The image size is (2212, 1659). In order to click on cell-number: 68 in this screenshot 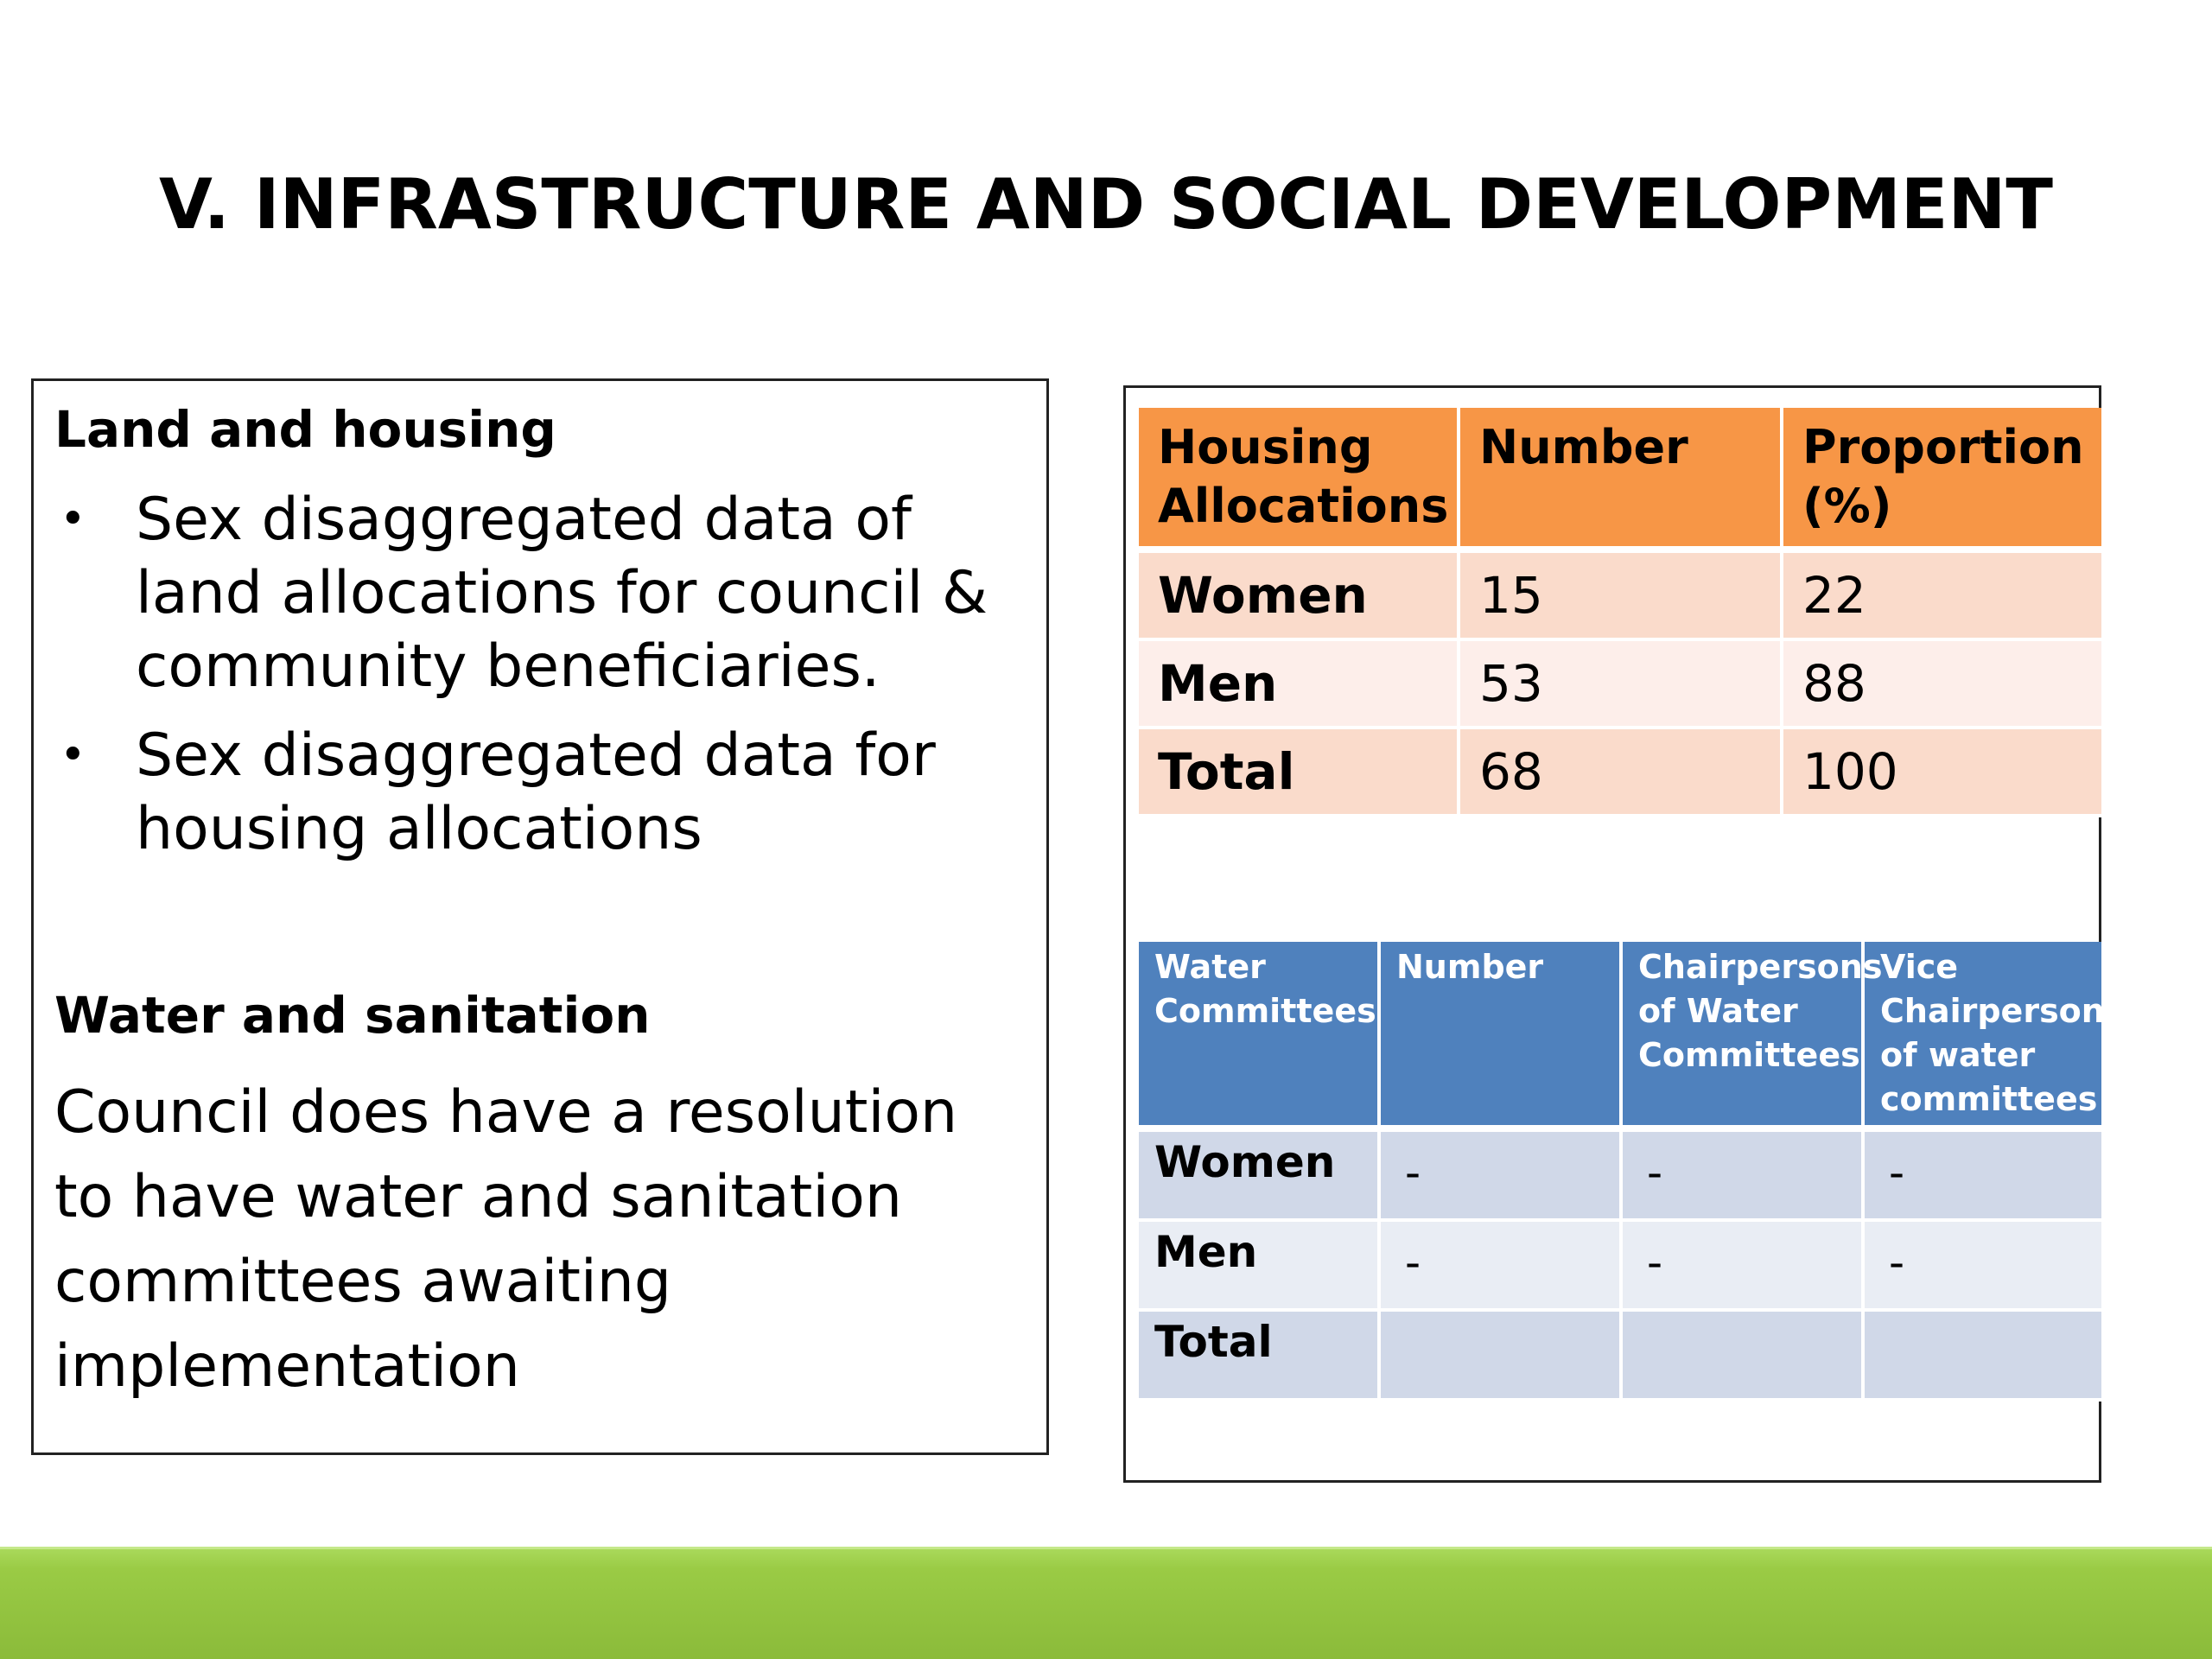, I will do `click(1621, 773)`.